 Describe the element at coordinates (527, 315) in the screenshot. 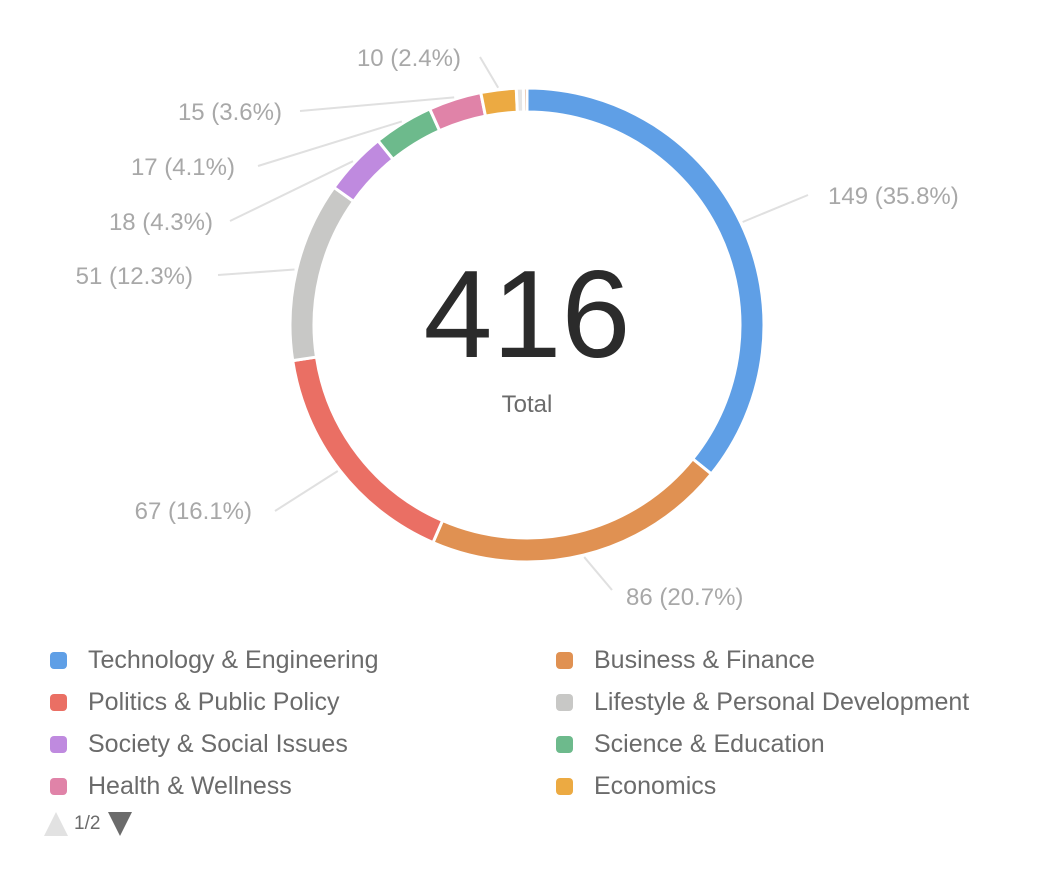

I see `total-value: 416` at that location.